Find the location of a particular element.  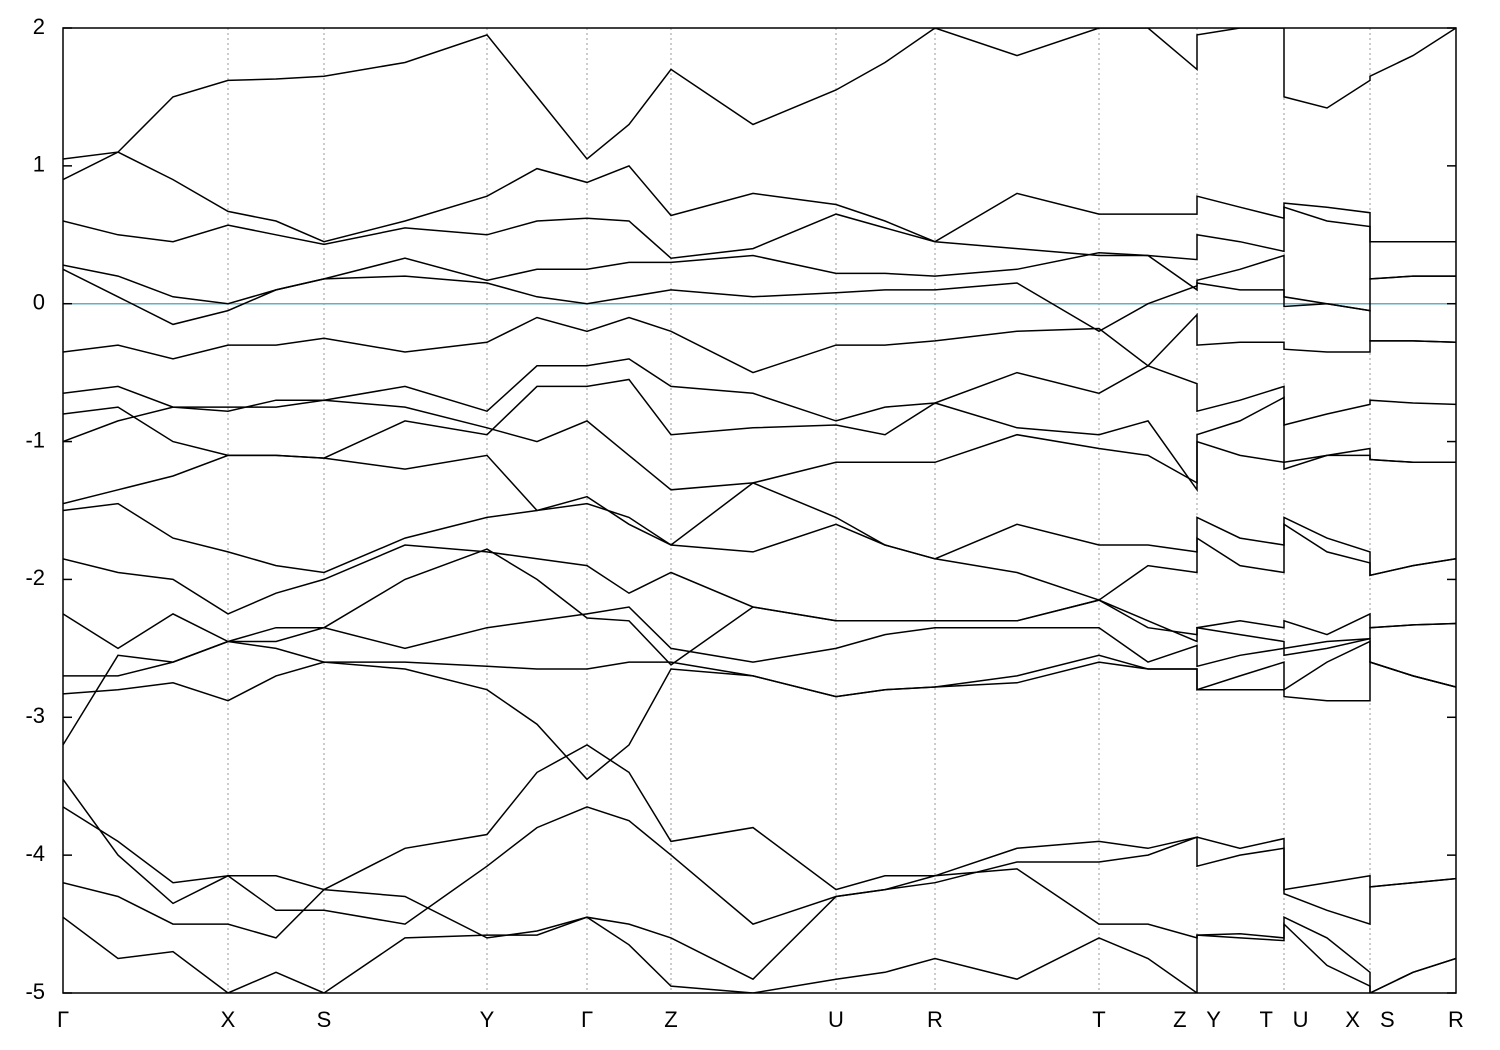

x-tick-label: Z is located at coordinates (670, 1019).